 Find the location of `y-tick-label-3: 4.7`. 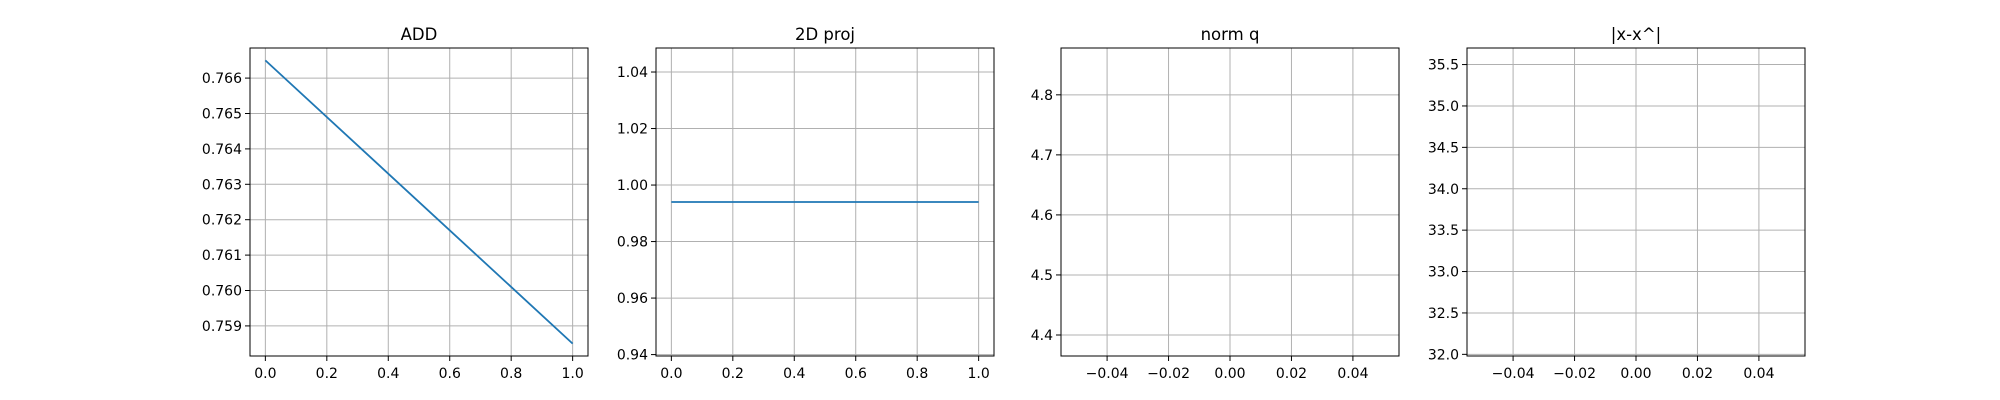

y-tick-label-3: 4.7 is located at coordinates (1042, 156).